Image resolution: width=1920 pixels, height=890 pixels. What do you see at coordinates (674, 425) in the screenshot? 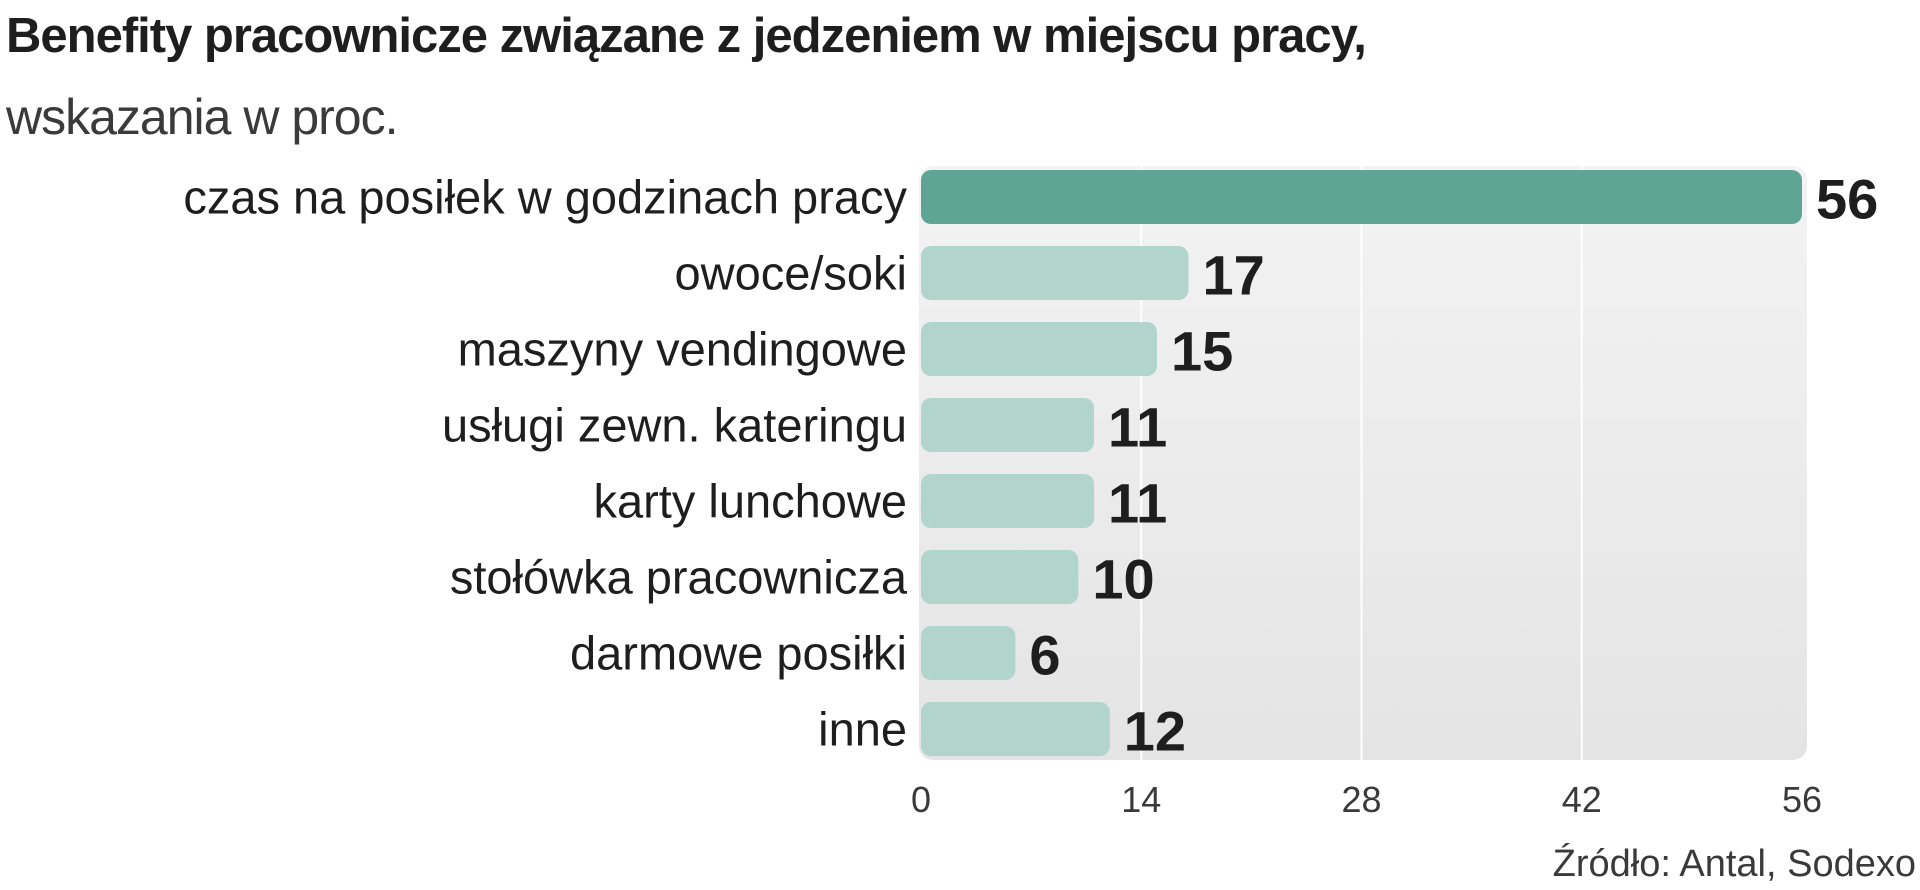
I see `category-label: usługi zewn. kateringu` at bounding box center [674, 425].